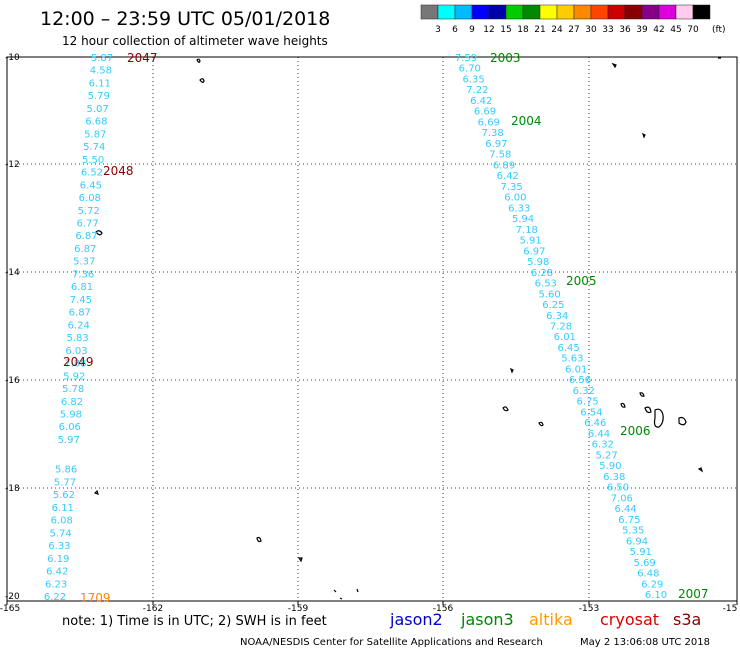 This screenshot has width=740, height=650. Describe the element at coordinates (12, 381) in the screenshot. I see `latitude-label: -16` at that location.